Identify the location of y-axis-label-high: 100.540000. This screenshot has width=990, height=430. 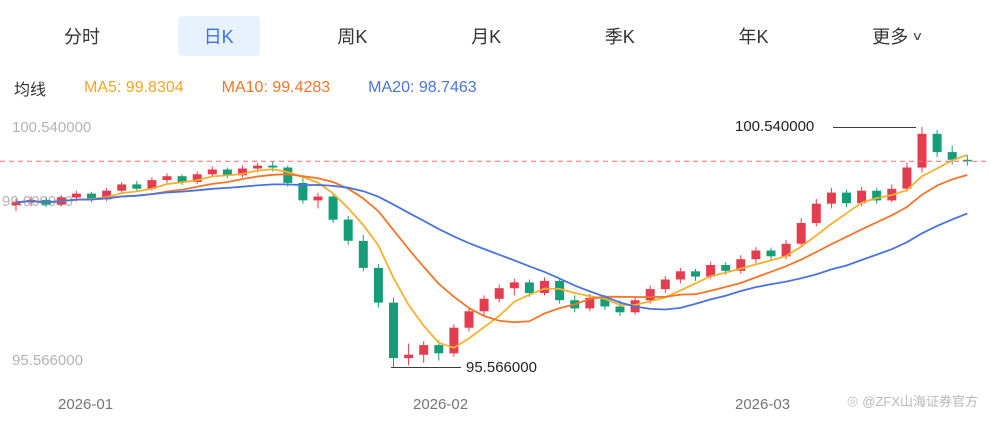
(52, 127).